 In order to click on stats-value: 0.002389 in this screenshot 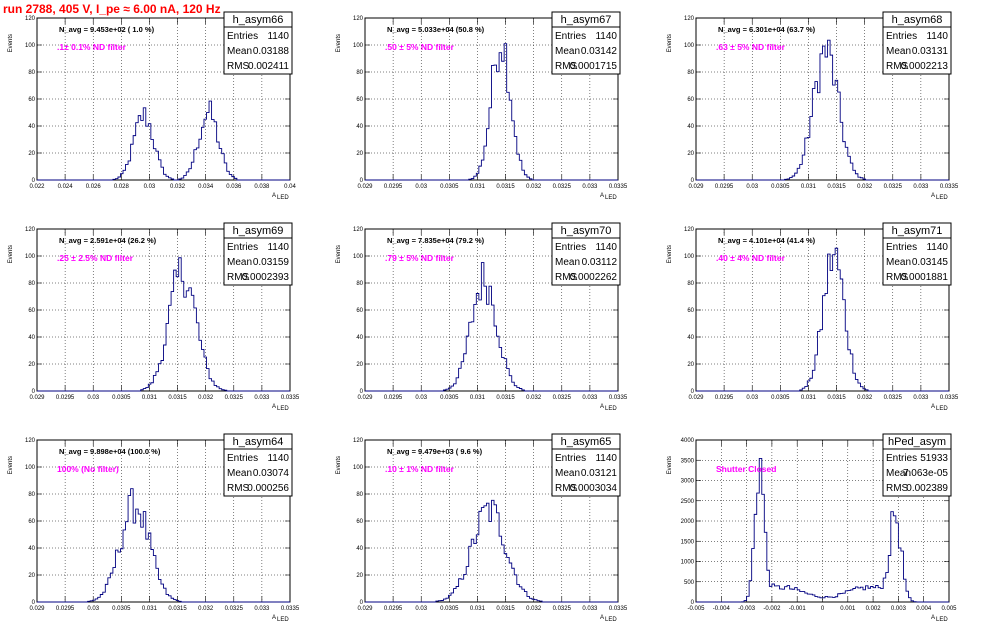, I will do `click(927, 488)`.